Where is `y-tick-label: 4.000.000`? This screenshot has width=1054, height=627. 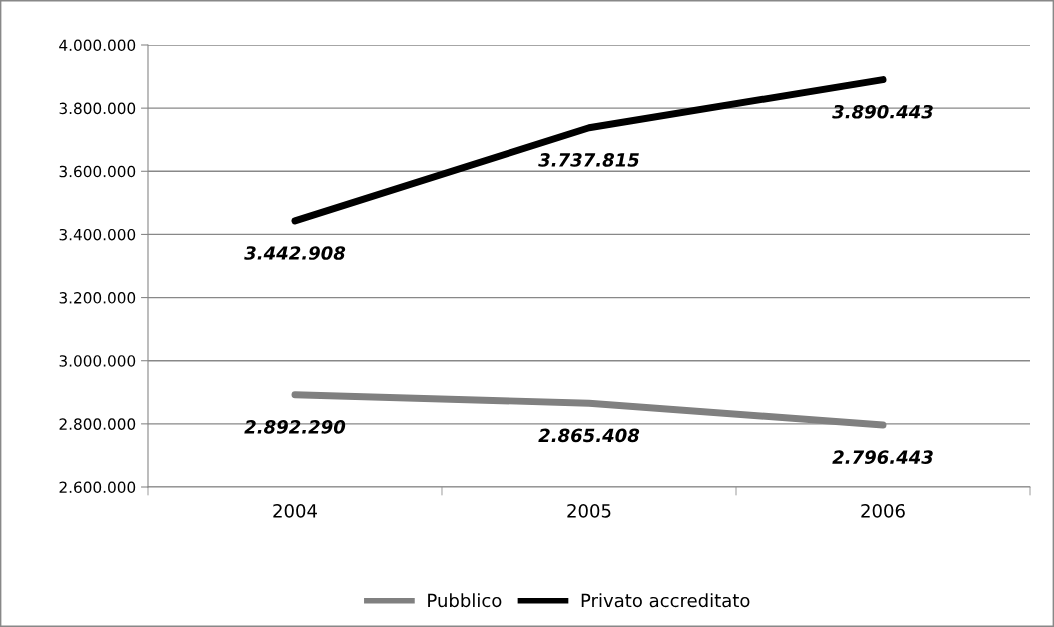
y-tick-label: 4.000.000 is located at coordinates (97, 45).